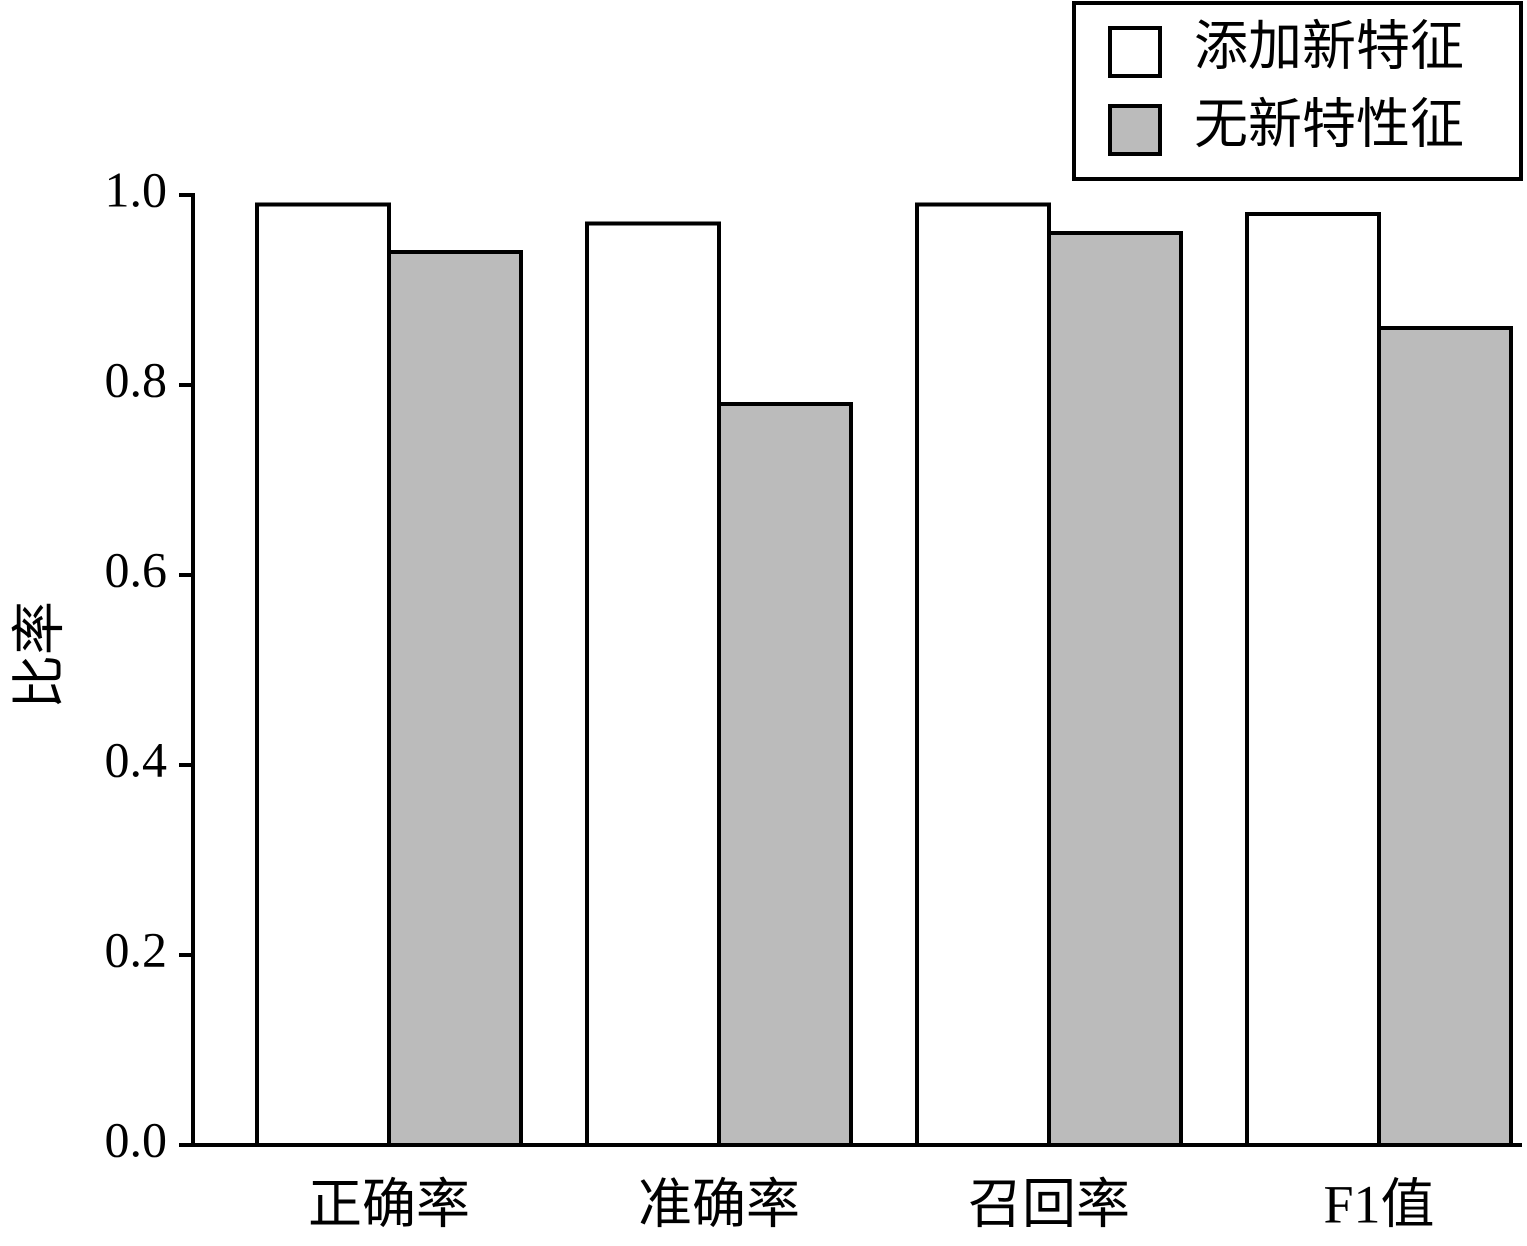  Describe the element at coordinates (1049, 1204) in the screenshot. I see `x-tick-label: 召回率` at that location.